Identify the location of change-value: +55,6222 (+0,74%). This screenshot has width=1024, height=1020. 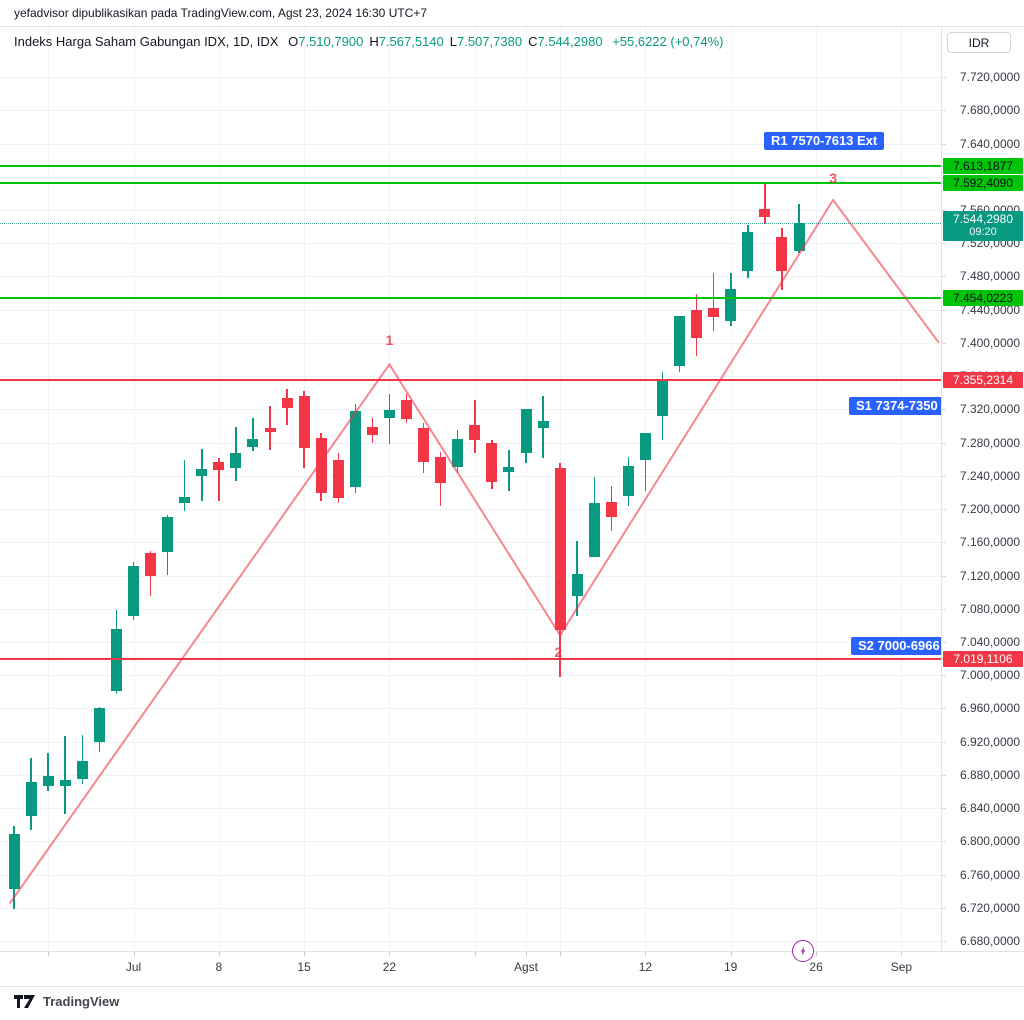
(668, 41).